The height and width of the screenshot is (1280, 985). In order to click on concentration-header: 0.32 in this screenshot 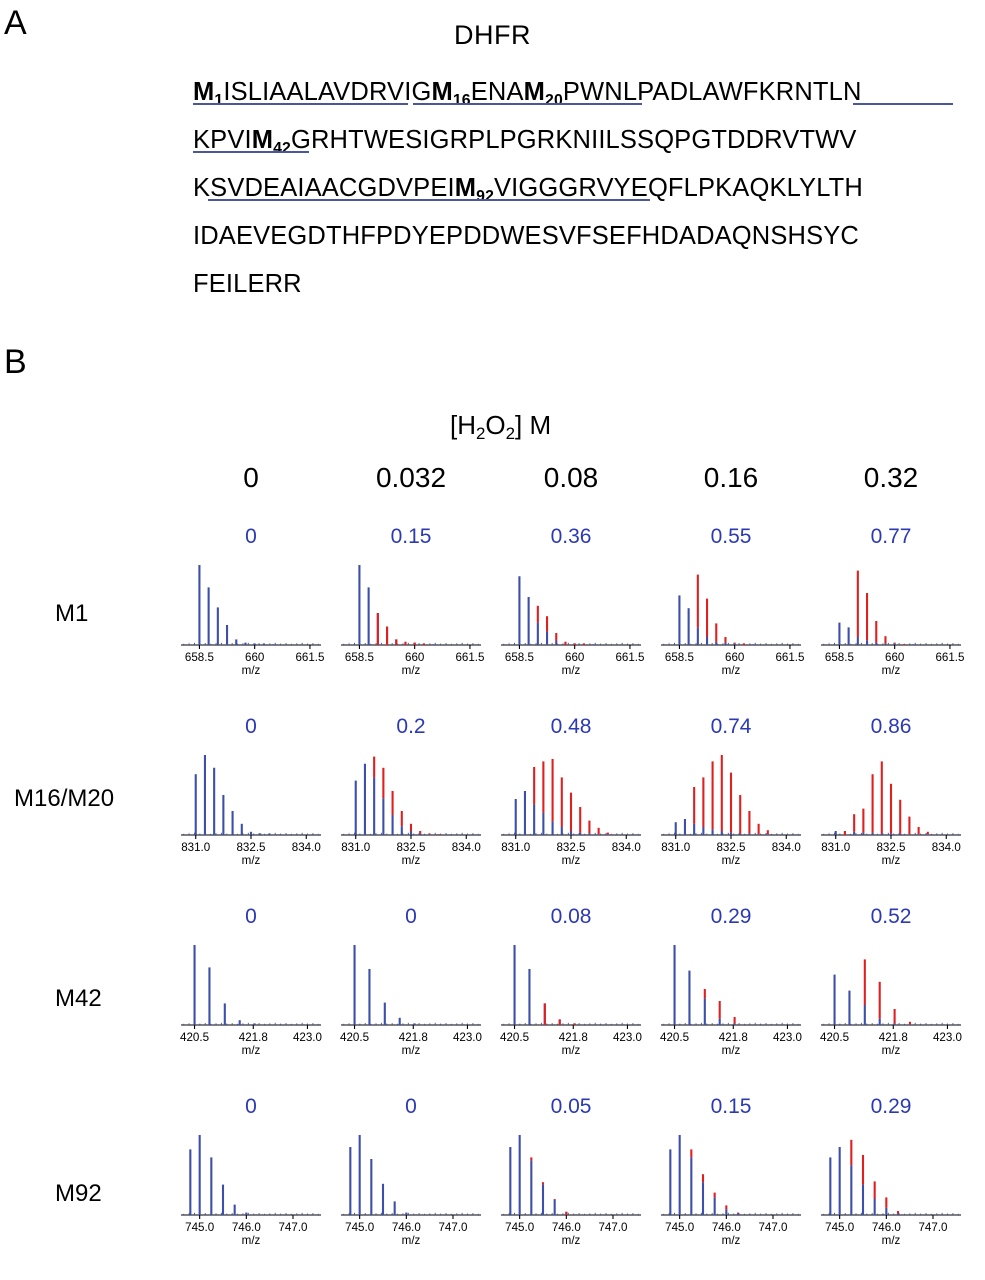, I will do `click(891, 477)`.